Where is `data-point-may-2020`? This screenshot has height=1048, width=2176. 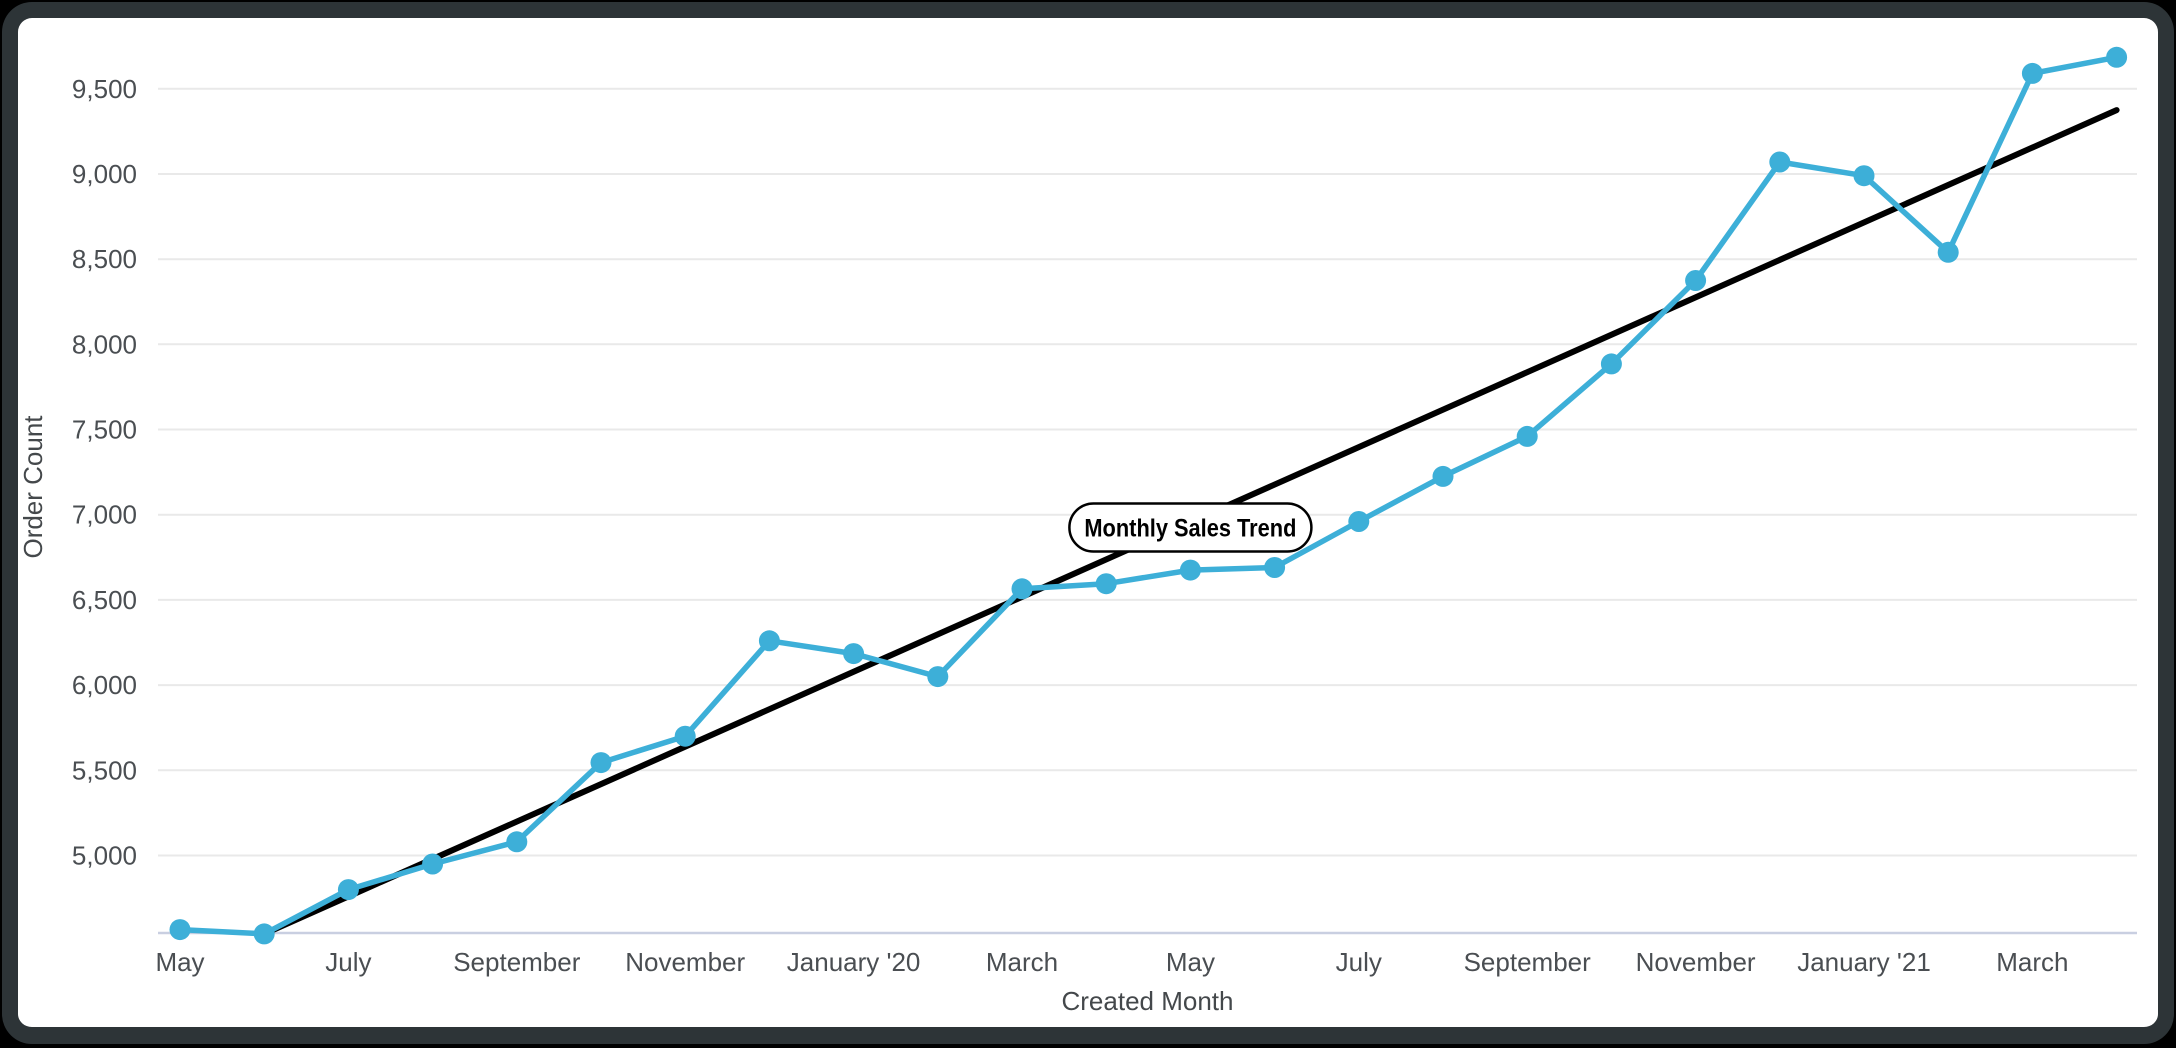 data-point-may-2020 is located at coordinates (1190, 570).